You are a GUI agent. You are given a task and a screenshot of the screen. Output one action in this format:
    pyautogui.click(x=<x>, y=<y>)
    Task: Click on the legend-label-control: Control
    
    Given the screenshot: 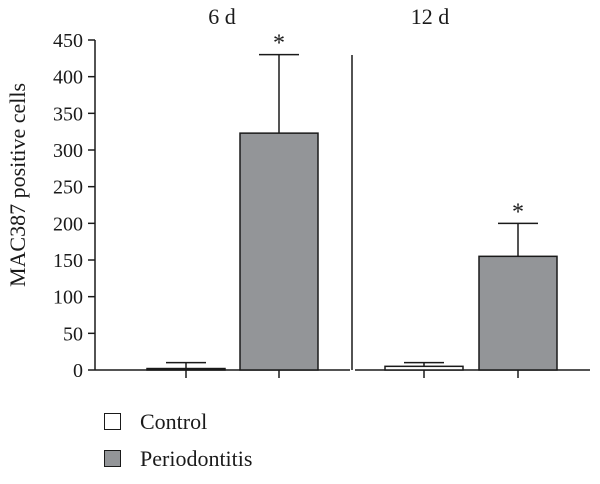 What is the action you would take?
    pyautogui.click(x=174, y=421)
    